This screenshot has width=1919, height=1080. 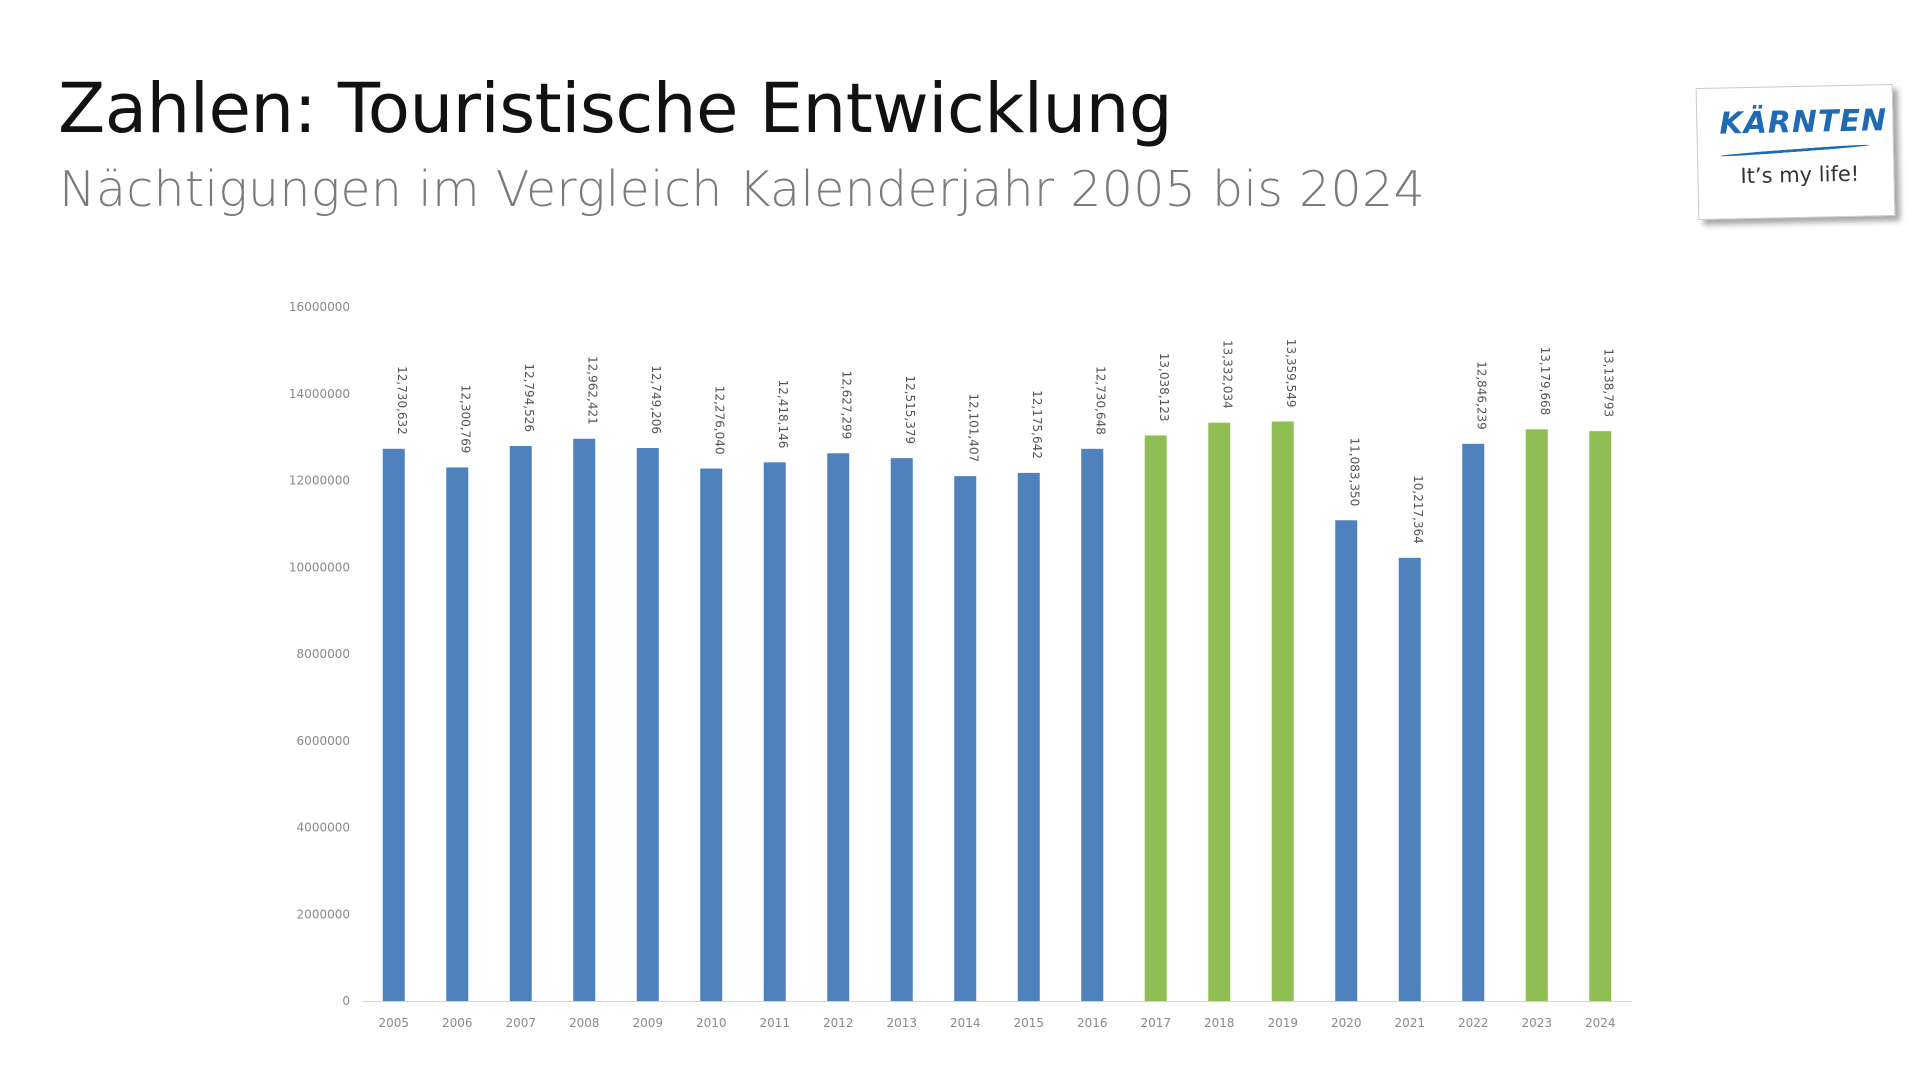 What do you see at coordinates (1600, 1023) in the screenshot?
I see `x-tick-label-2024: 2024` at bounding box center [1600, 1023].